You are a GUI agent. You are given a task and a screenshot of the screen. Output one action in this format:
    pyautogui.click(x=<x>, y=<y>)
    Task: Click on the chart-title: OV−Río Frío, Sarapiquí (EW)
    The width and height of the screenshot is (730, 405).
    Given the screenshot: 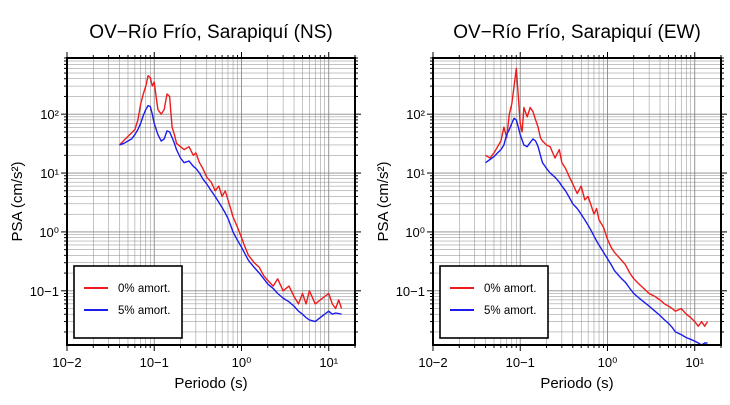 What is the action you would take?
    pyautogui.click(x=577, y=32)
    